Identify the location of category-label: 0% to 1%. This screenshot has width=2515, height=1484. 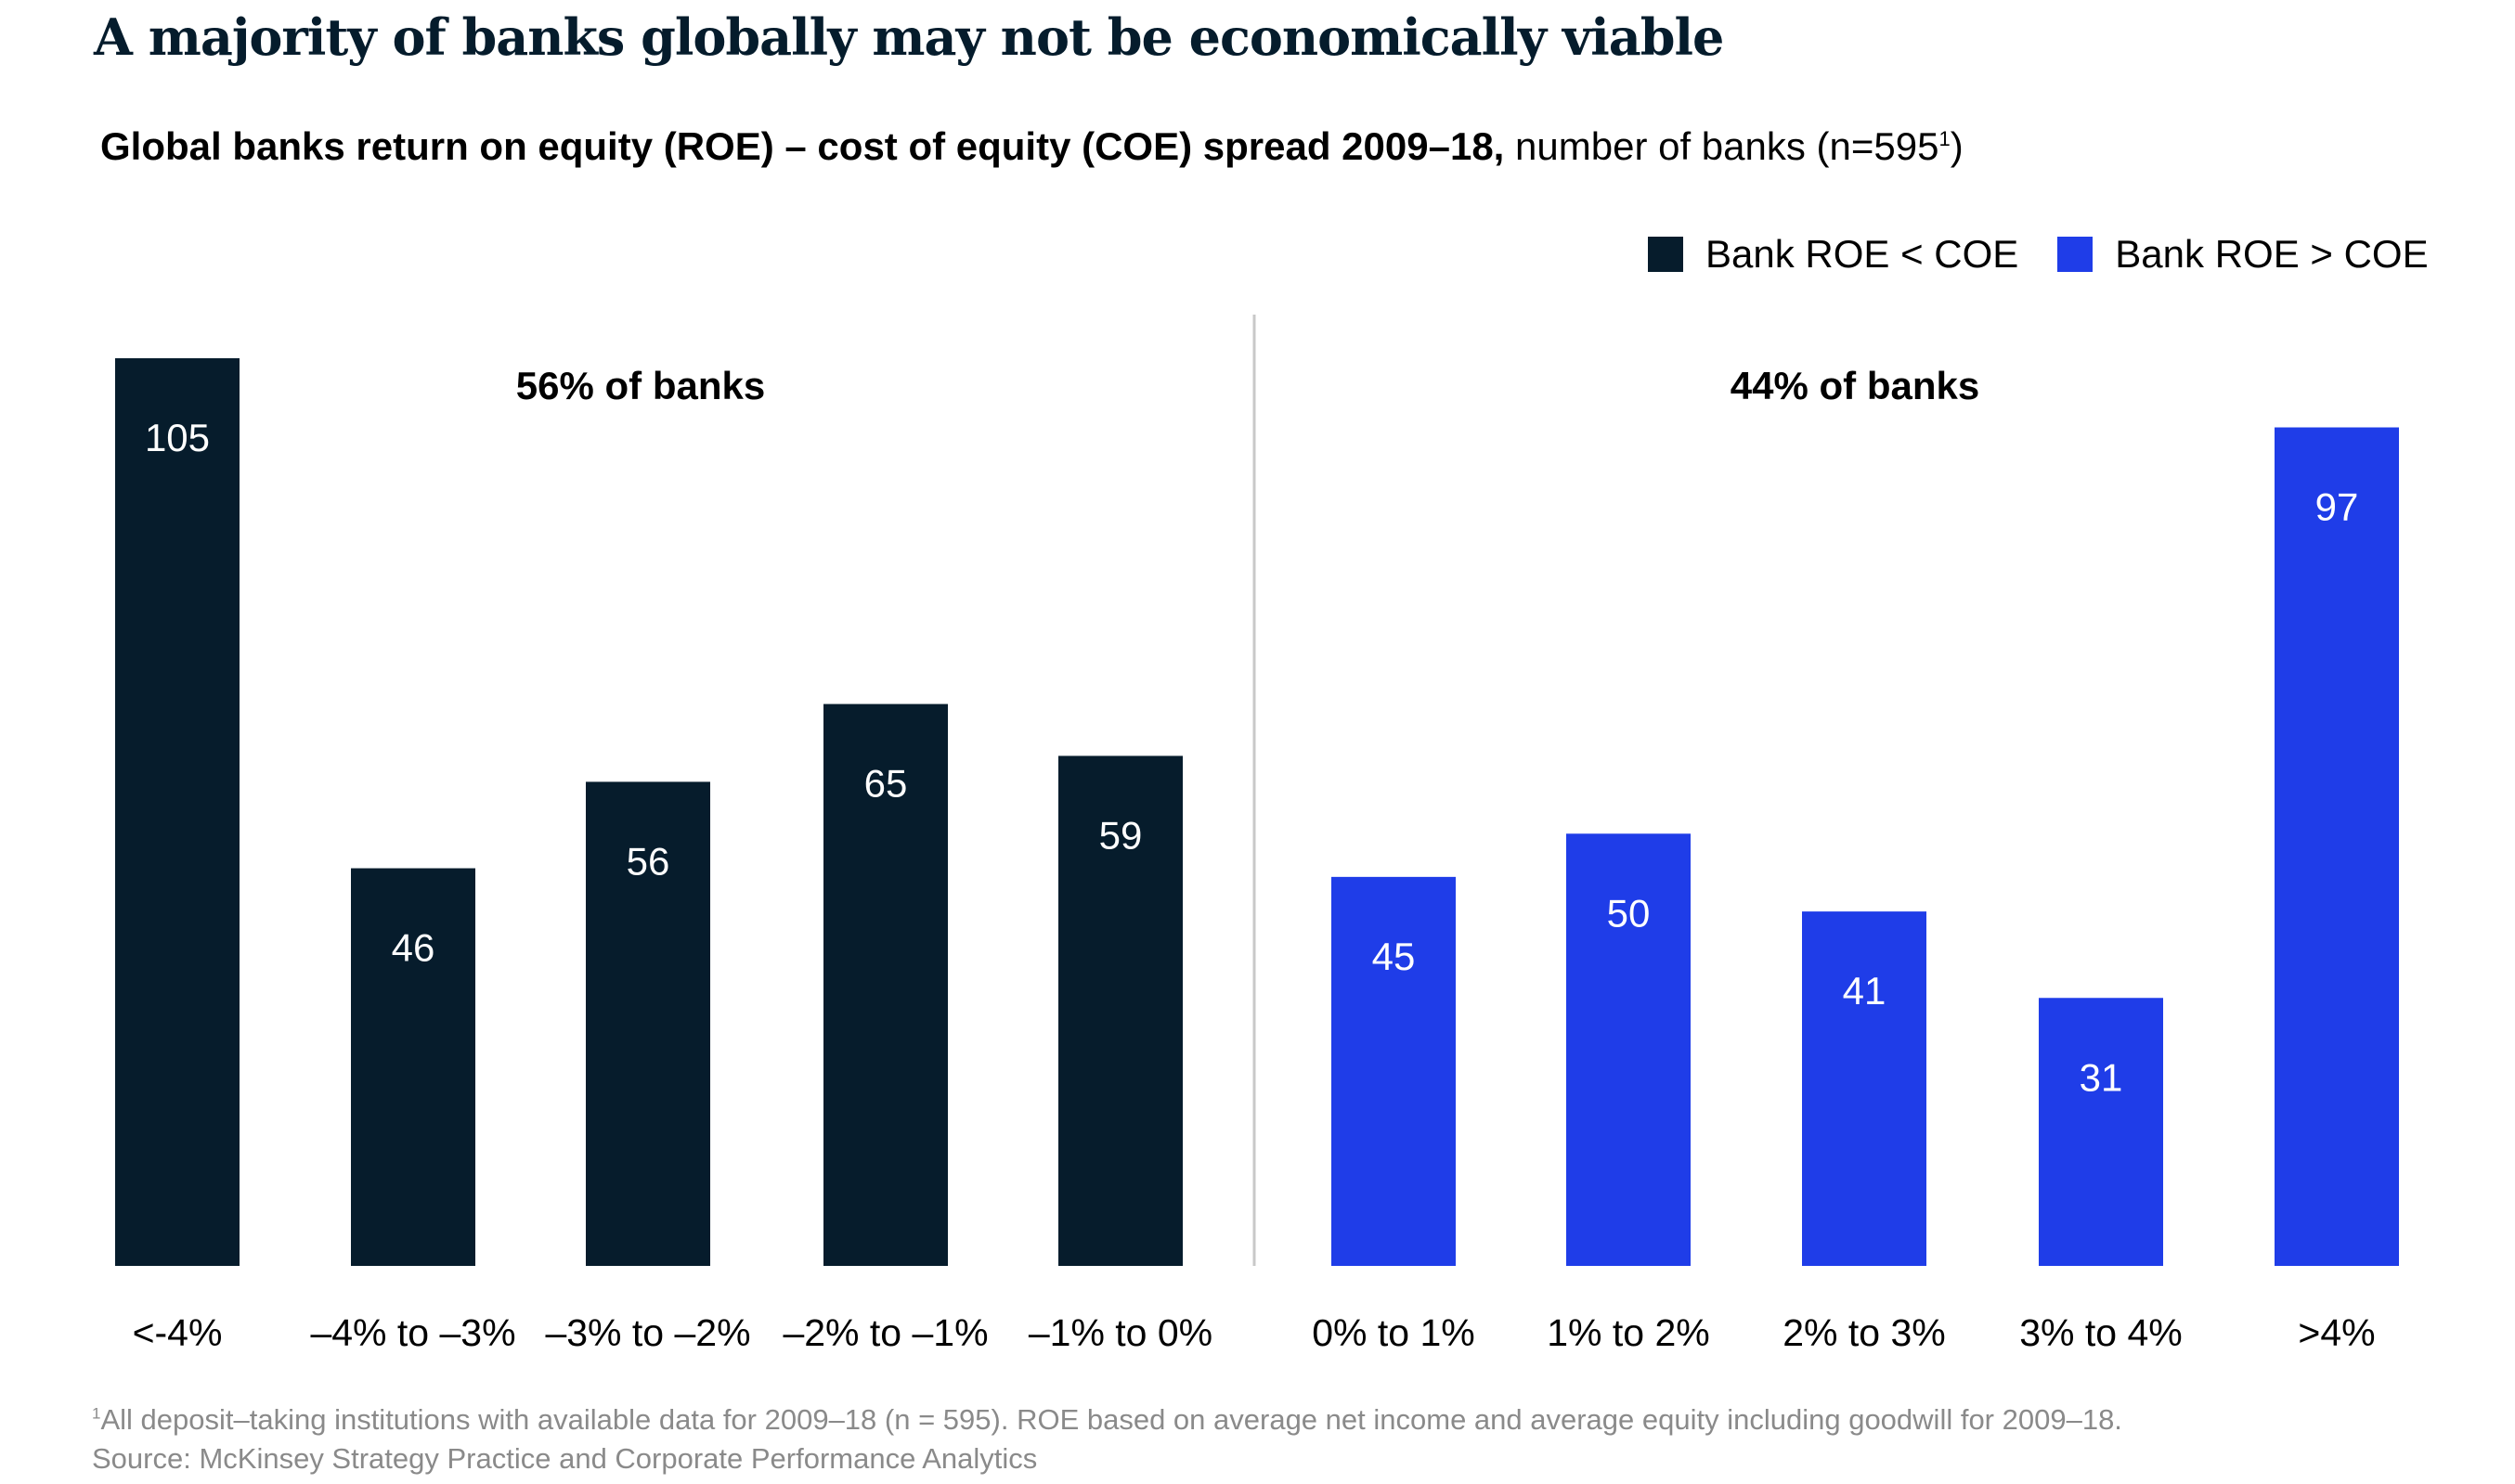
(1393, 1333).